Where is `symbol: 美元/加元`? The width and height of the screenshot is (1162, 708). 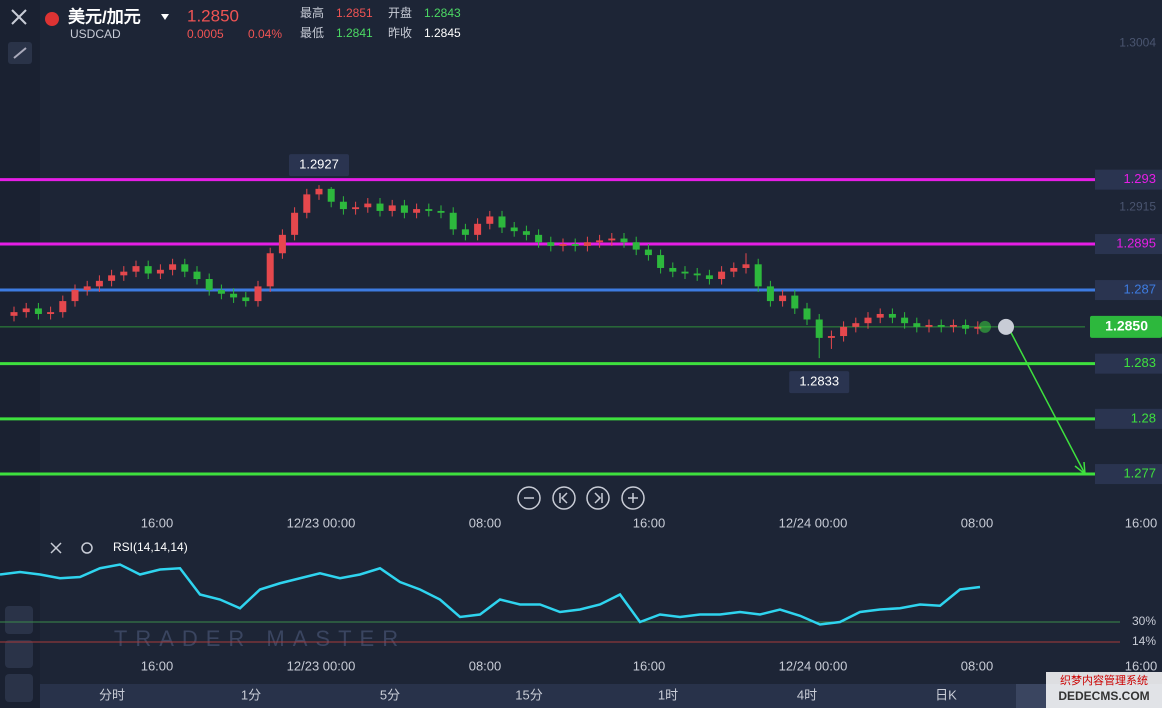 symbol: 美元/加元 is located at coordinates (104, 16).